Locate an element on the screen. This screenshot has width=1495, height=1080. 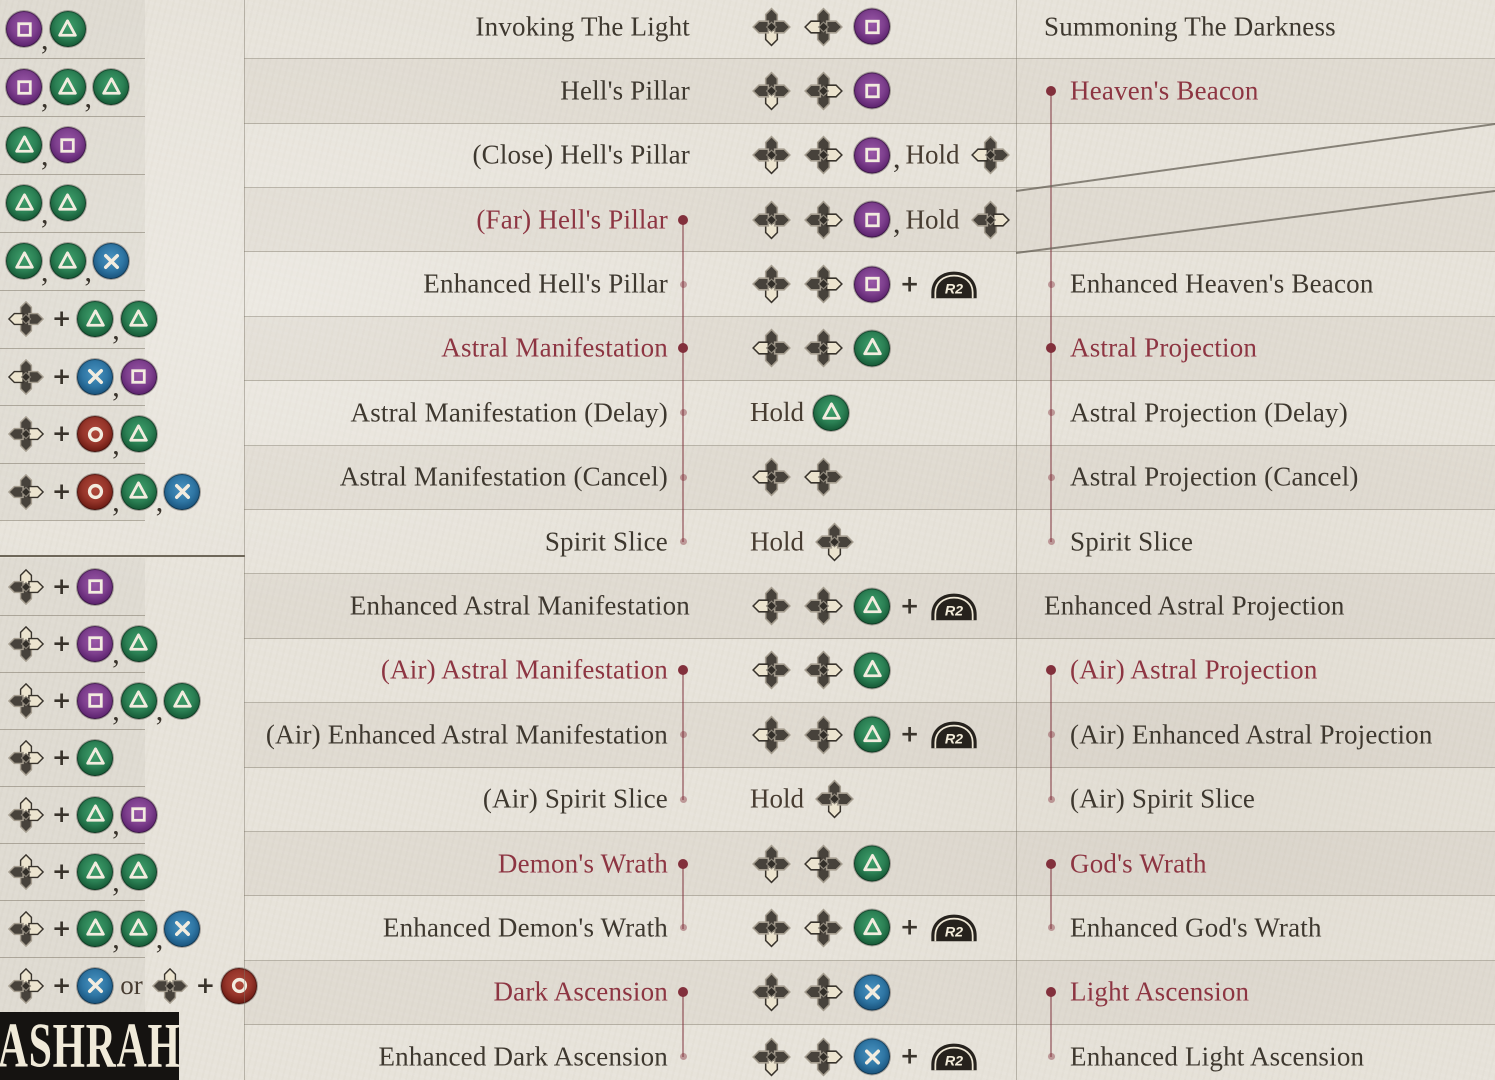
move-name: Enhanced Dark Ascension is located at coordinates (523, 1056).